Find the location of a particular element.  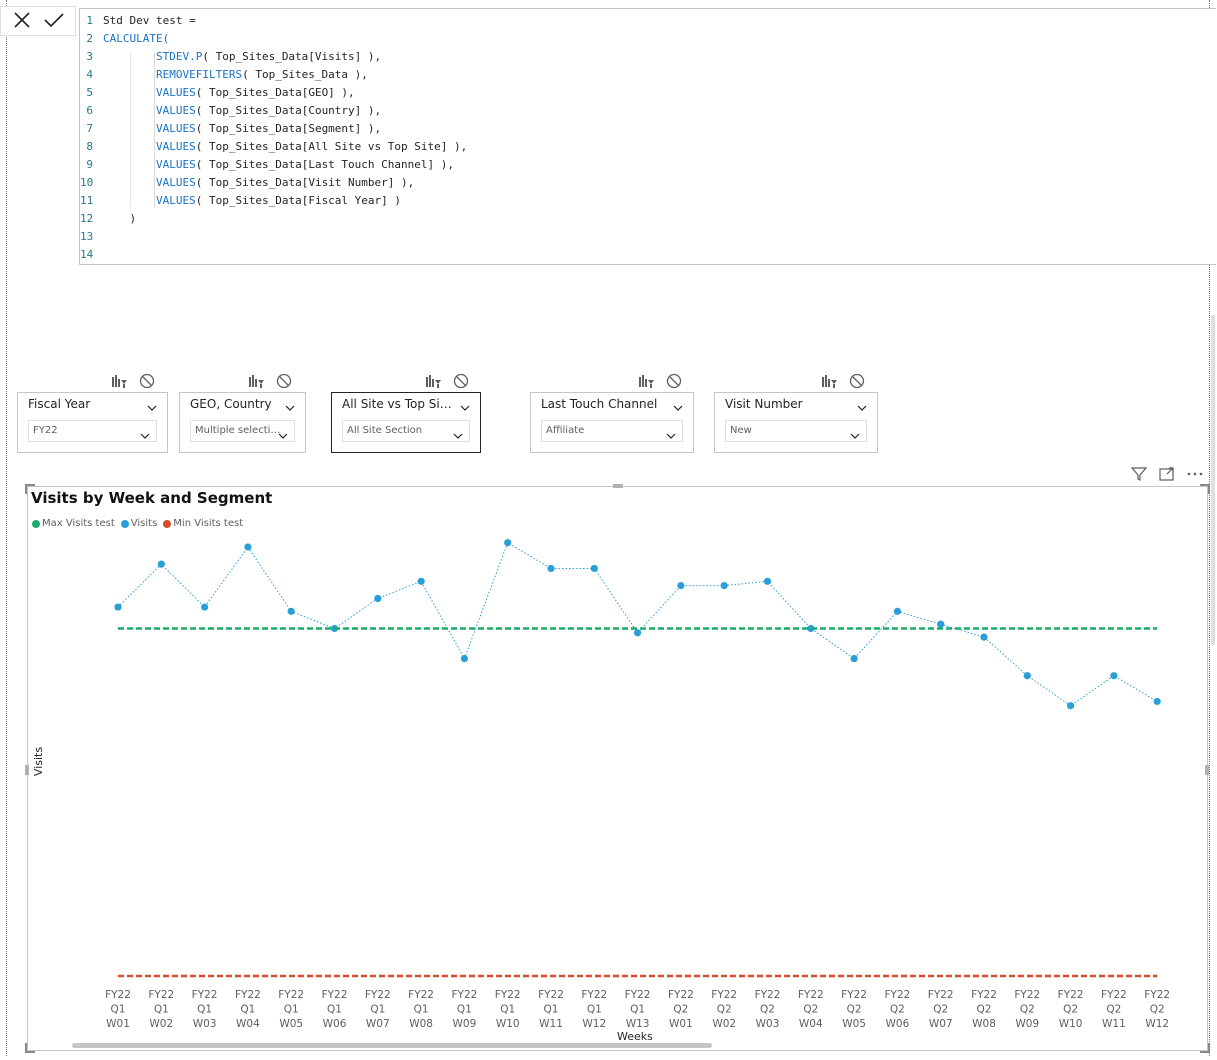

slicer-all-site-vs-top-site: All Site vs Top Si… All Site Section is located at coordinates (406, 422).